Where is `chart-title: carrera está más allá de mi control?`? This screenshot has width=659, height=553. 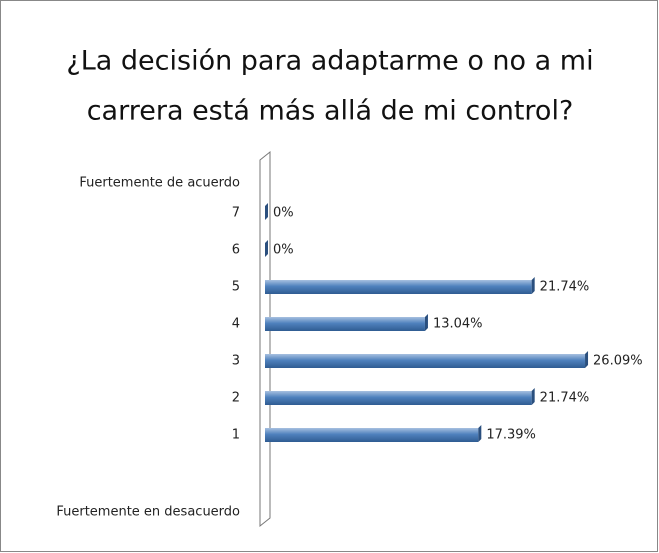
chart-title: carrera está más allá de mi control? is located at coordinates (330, 111).